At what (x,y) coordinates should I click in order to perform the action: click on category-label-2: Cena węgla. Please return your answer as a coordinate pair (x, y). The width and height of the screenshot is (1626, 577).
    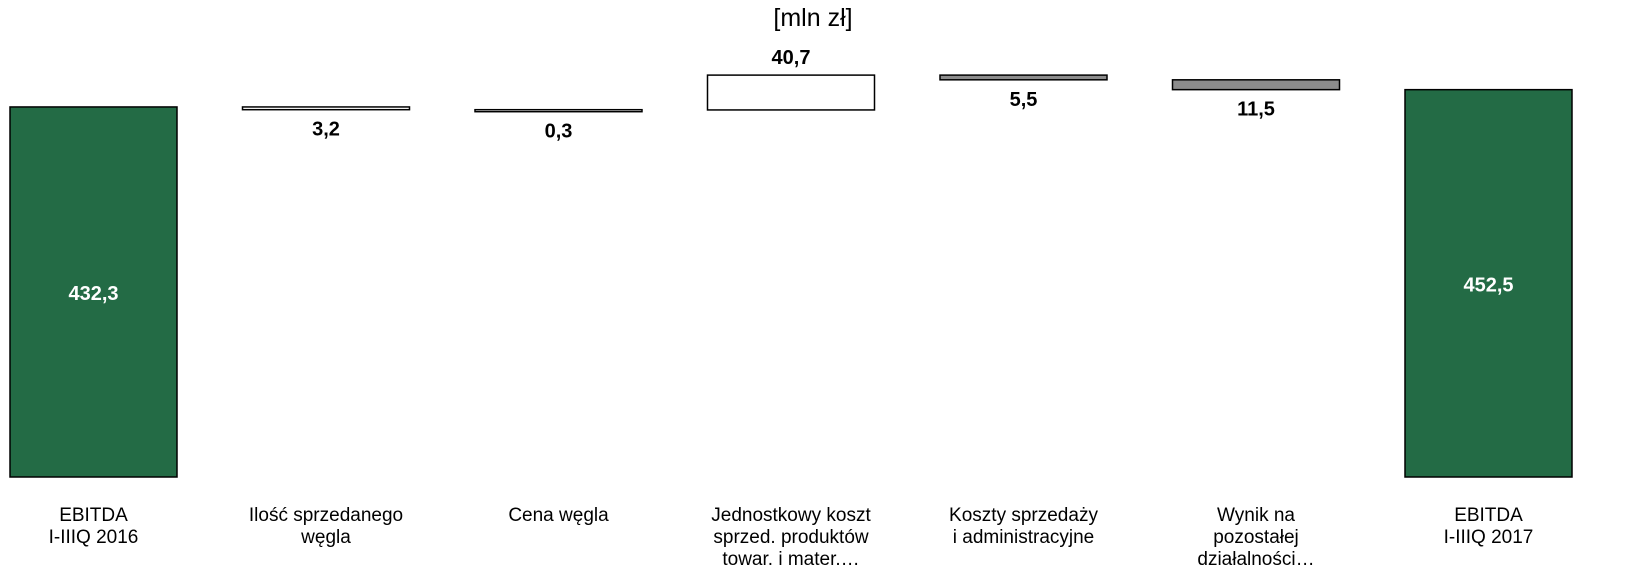
    Looking at the image, I should click on (559, 516).